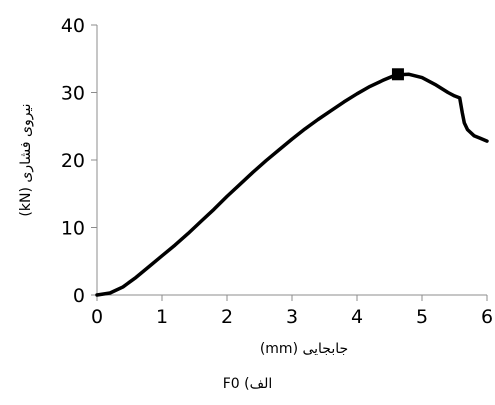  Describe the element at coordinates (162, 317) in the screenshot. I see `x-tick-label: 1` at that location.